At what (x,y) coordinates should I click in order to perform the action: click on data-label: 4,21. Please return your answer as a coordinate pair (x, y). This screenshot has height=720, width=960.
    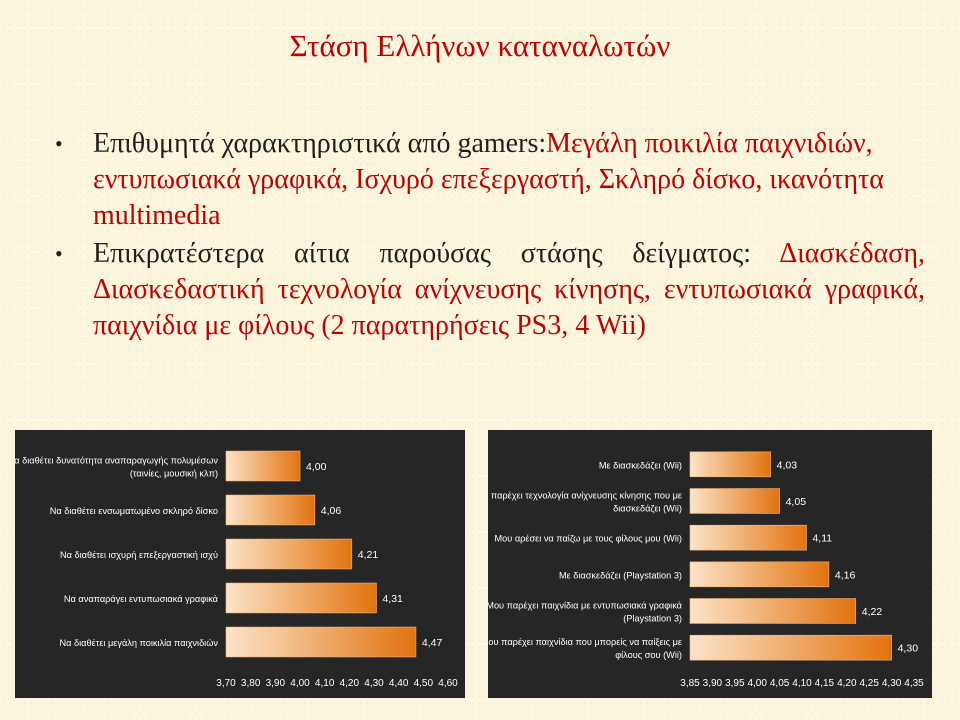
    Looking at the image, I should click on (368, 555).